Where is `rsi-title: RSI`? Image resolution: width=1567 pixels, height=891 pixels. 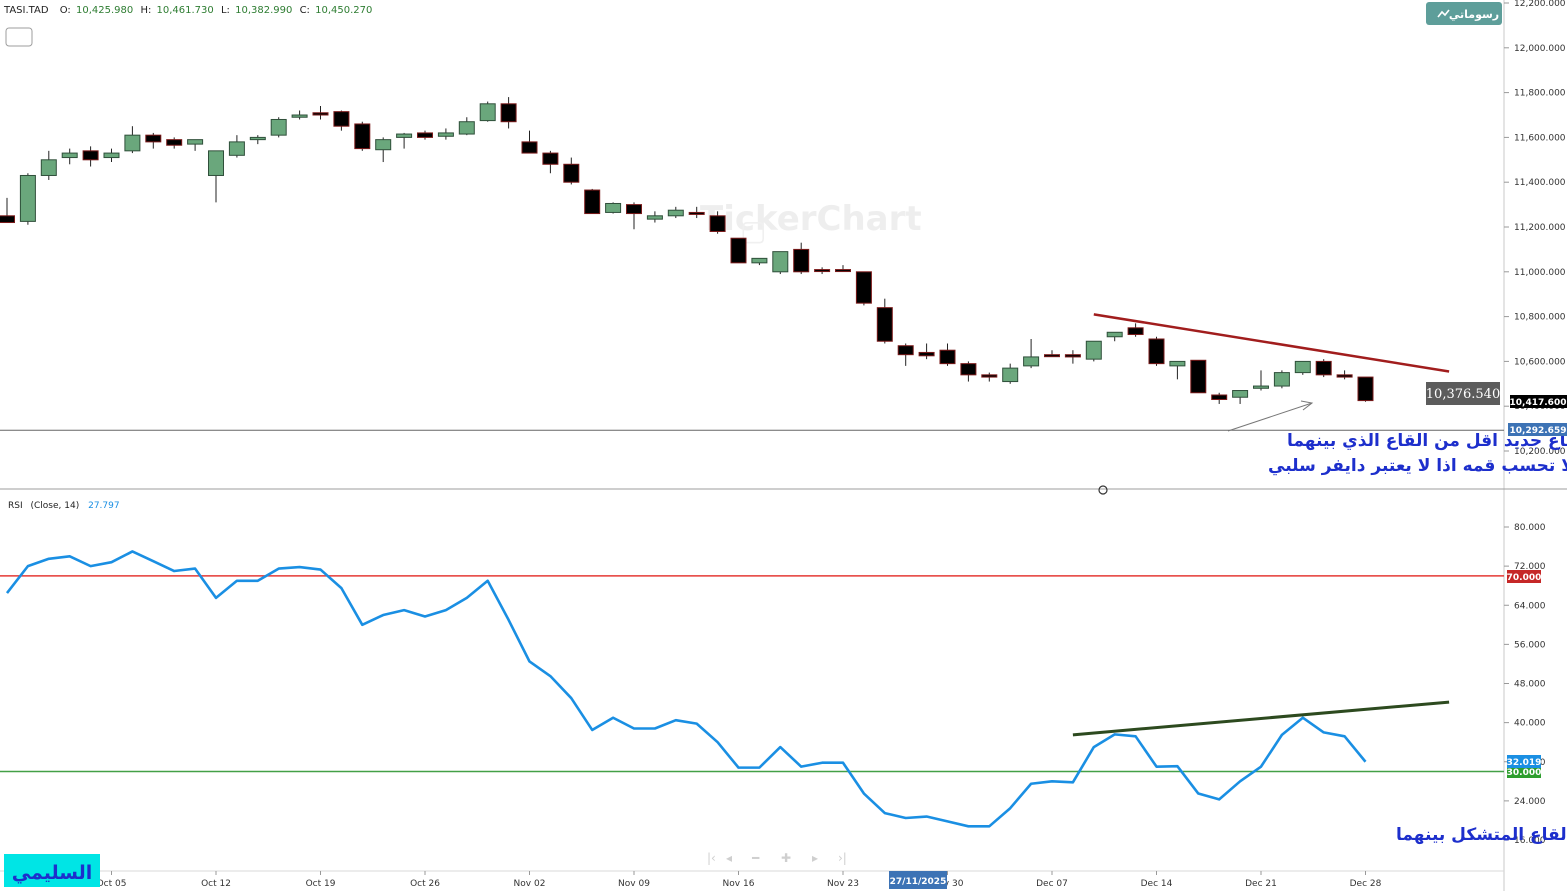 rsi-title: RSI is located at coordinates (15, 506).